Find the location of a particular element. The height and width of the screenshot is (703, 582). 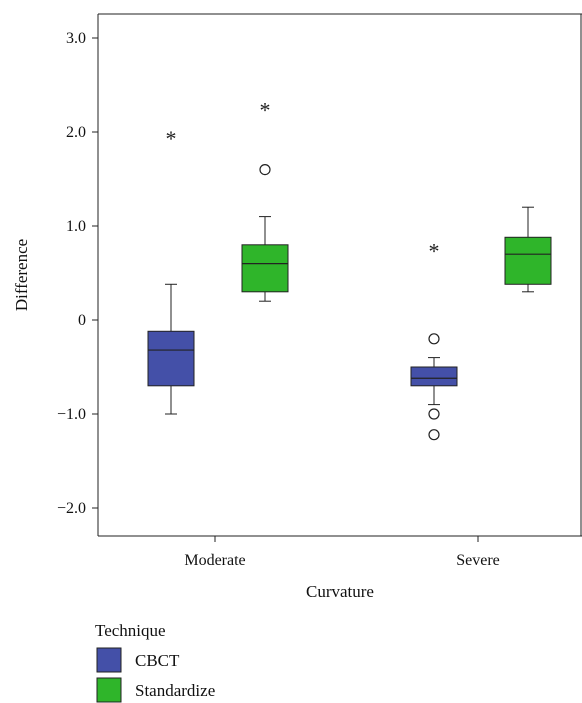

box-cbct-moderate: * is located at coordinates (171, 270).